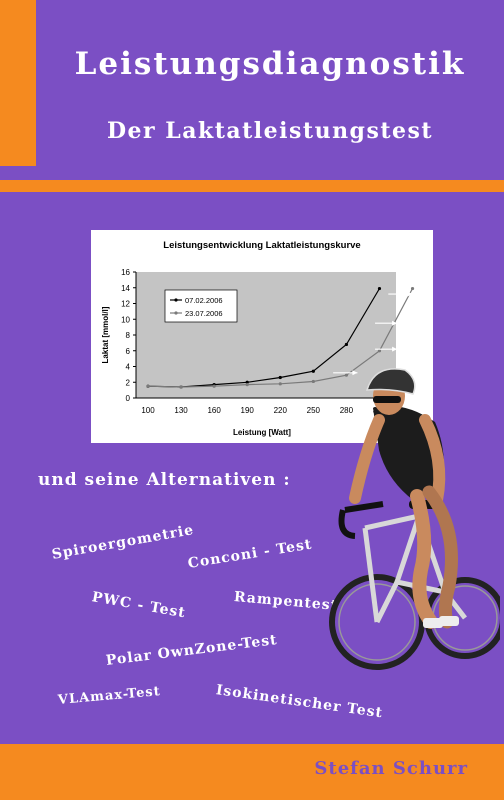 The image size is (504, 800). Describe the element at coordinates (314, 410) in the screenshot. I see `x-tick-label: 250` at that location.